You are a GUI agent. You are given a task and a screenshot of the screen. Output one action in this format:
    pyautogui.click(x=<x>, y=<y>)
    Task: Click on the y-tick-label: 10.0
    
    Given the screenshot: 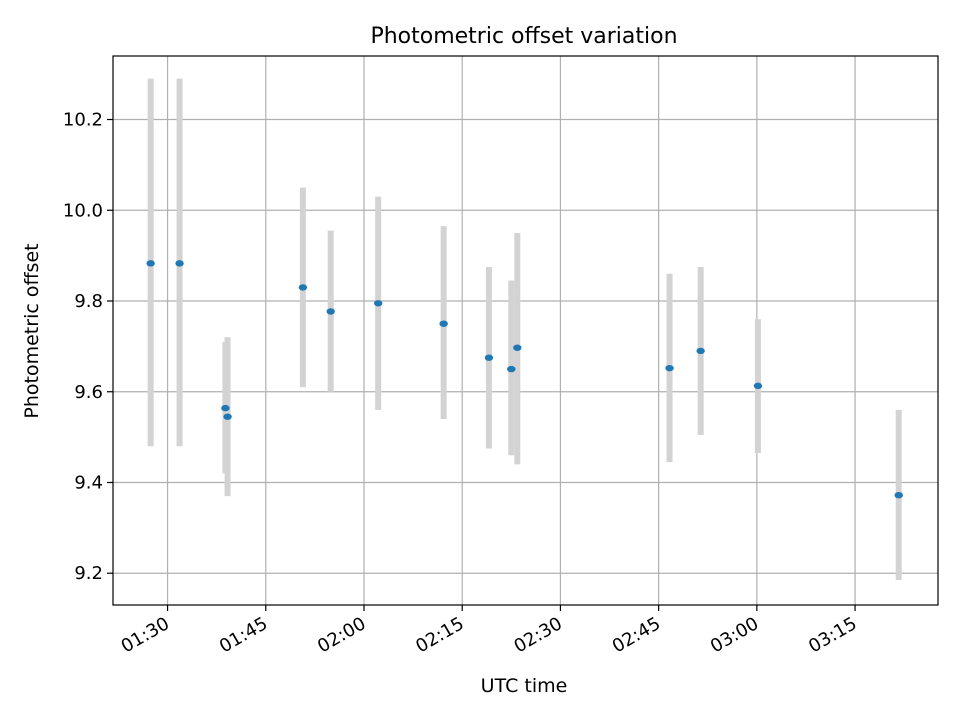 What is the action you would take?
    pyautogui.click(x=83, y=210)
    